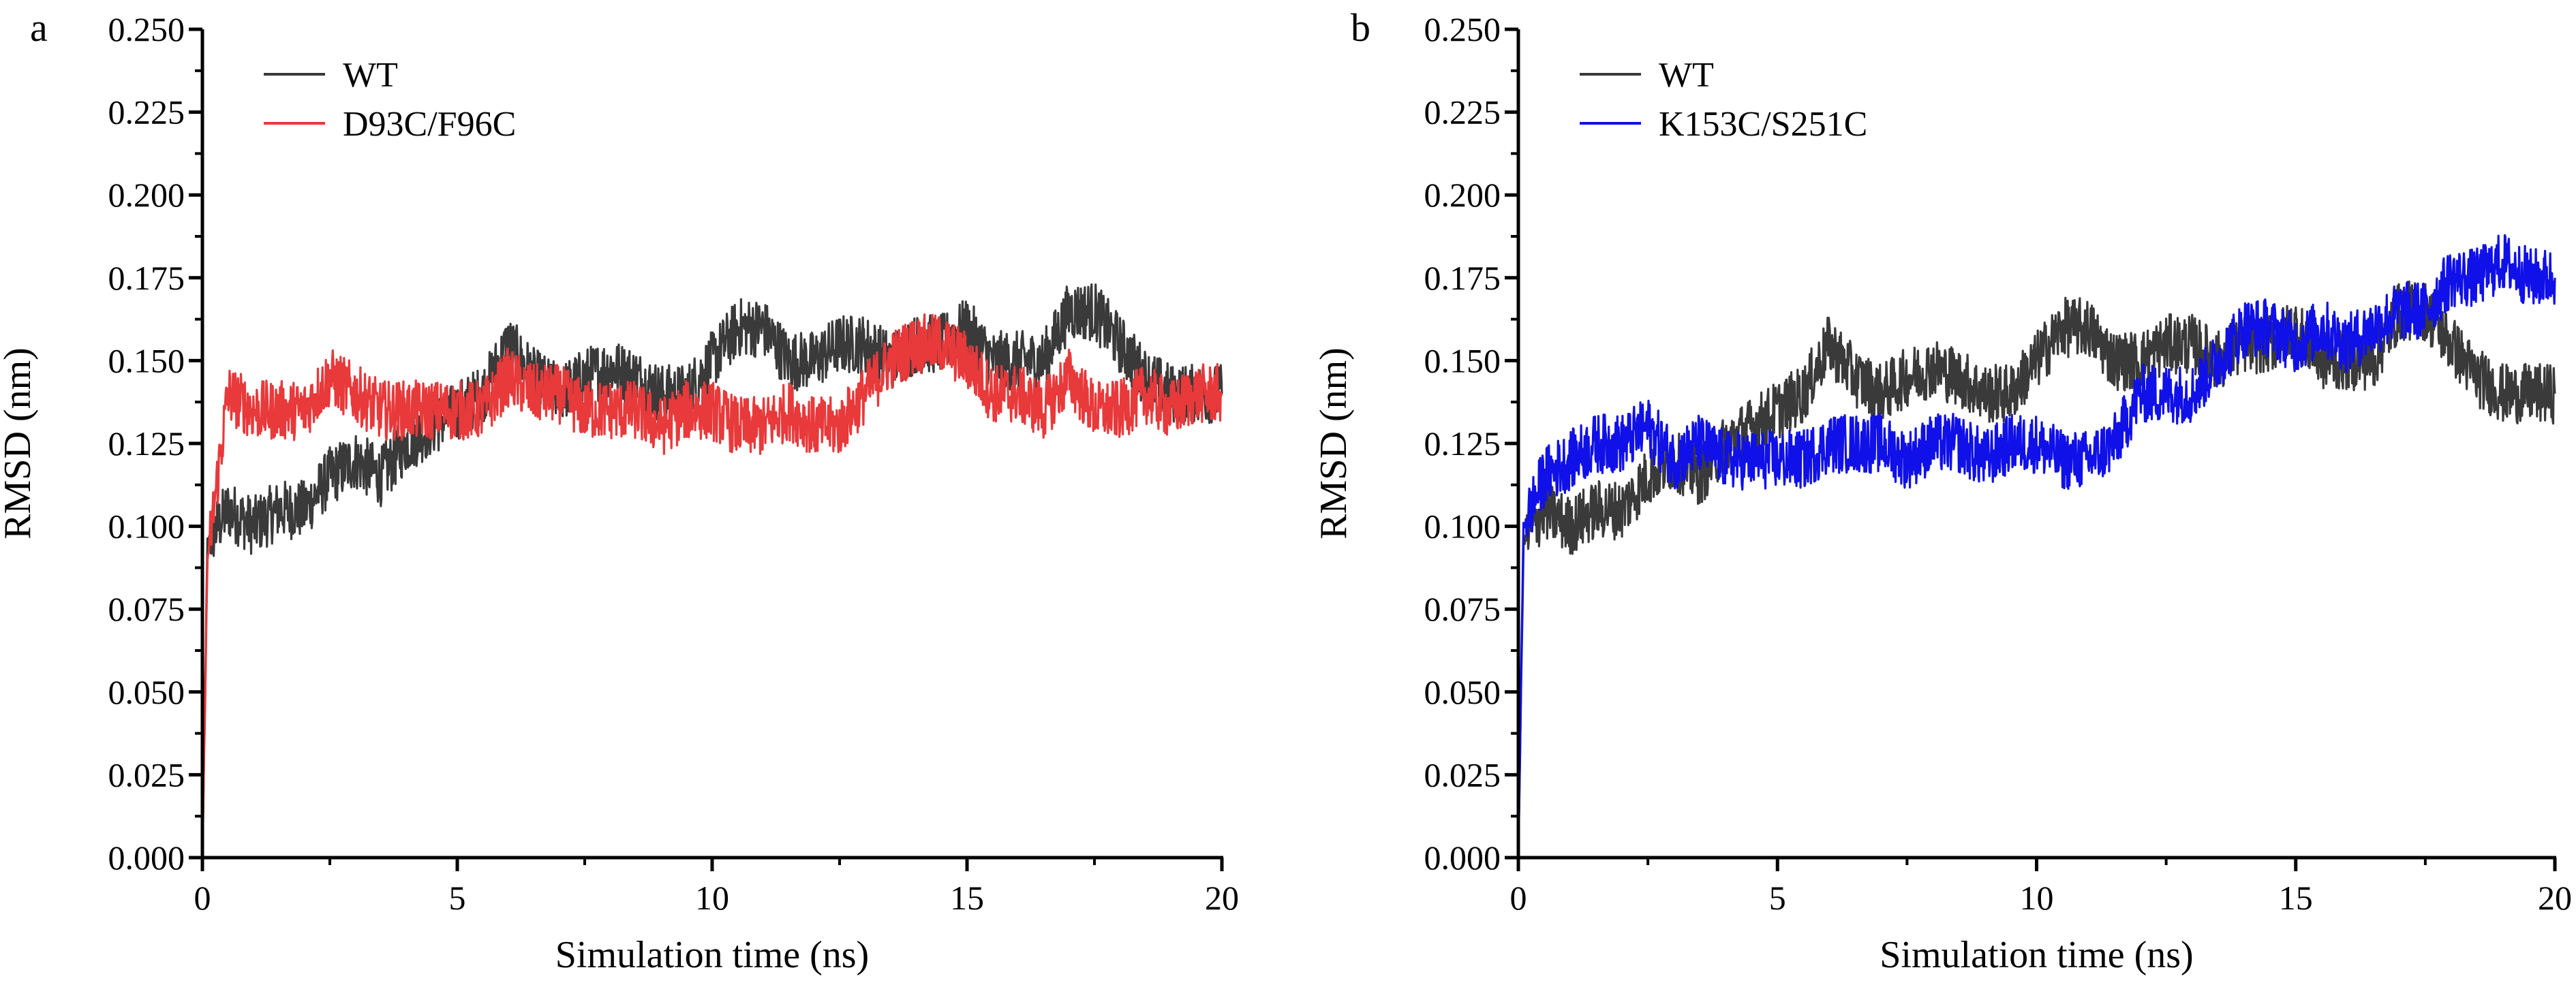 The image size is (2576, 985). What do you see at coordinates (1763, 124) in the screenshot?
I see `legend-label: K153C/S251C` at bounding box center [1763, 124].